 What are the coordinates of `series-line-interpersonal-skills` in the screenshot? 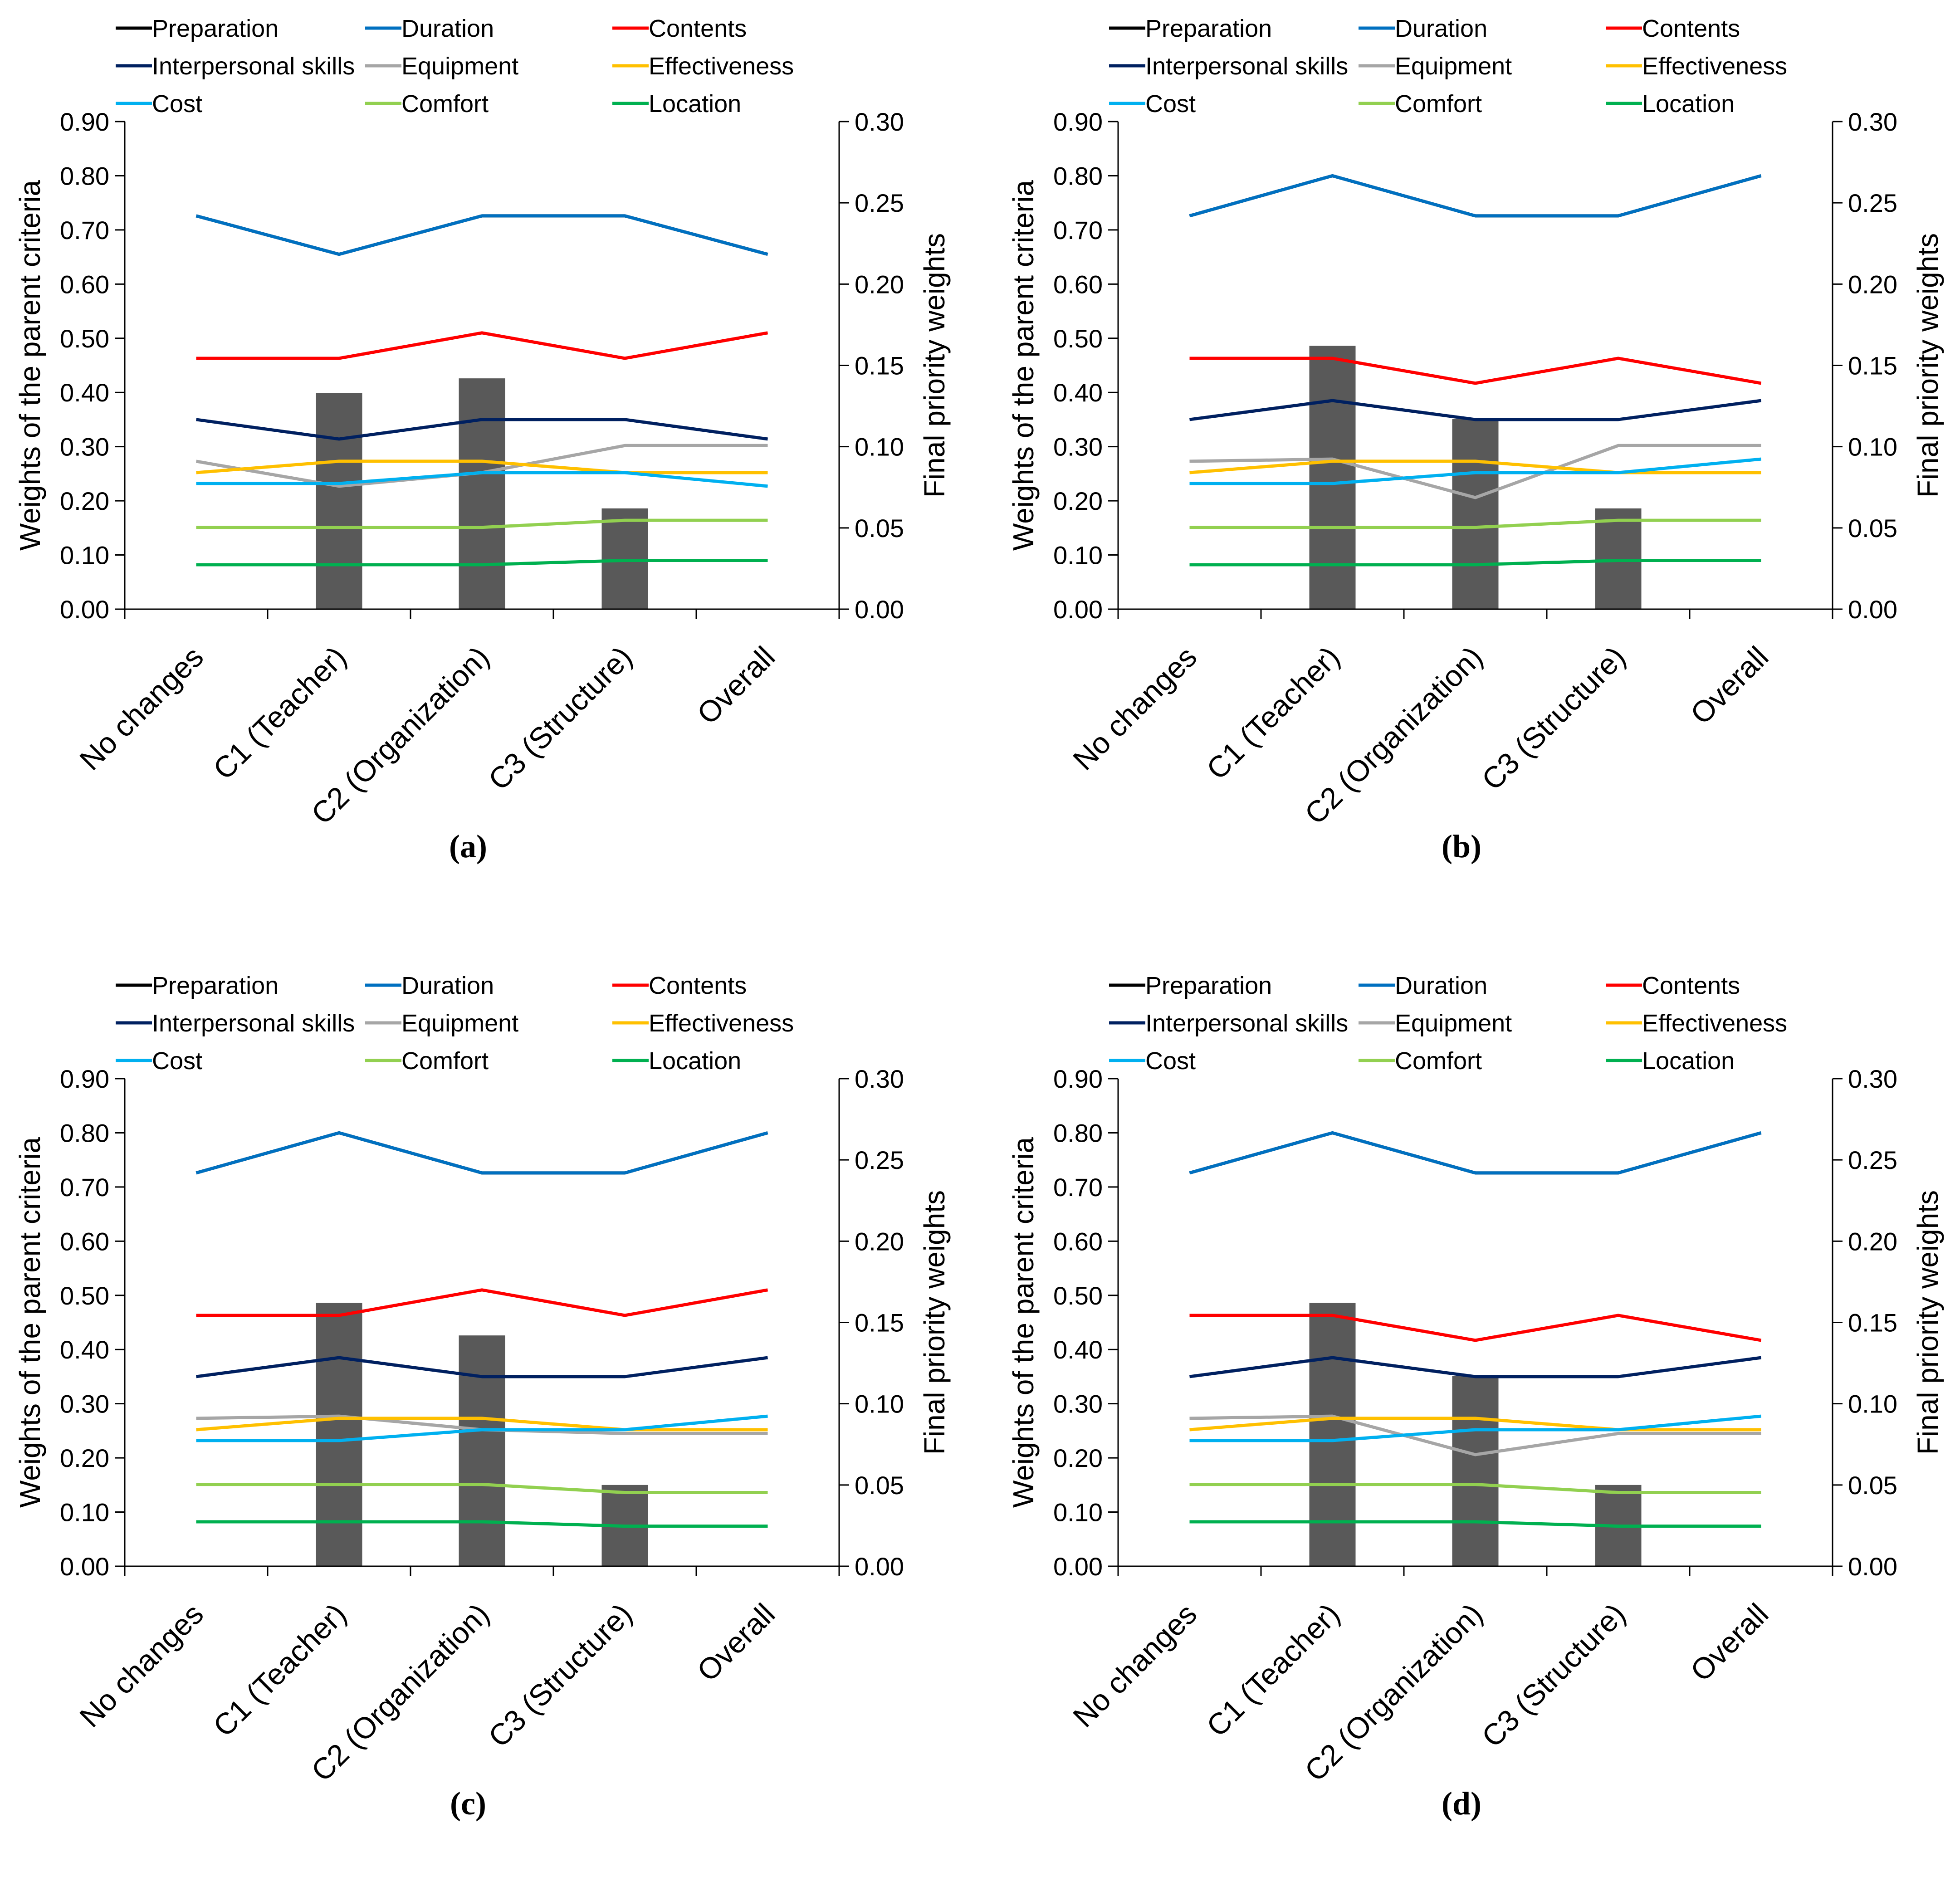 It's located at (482, 429).